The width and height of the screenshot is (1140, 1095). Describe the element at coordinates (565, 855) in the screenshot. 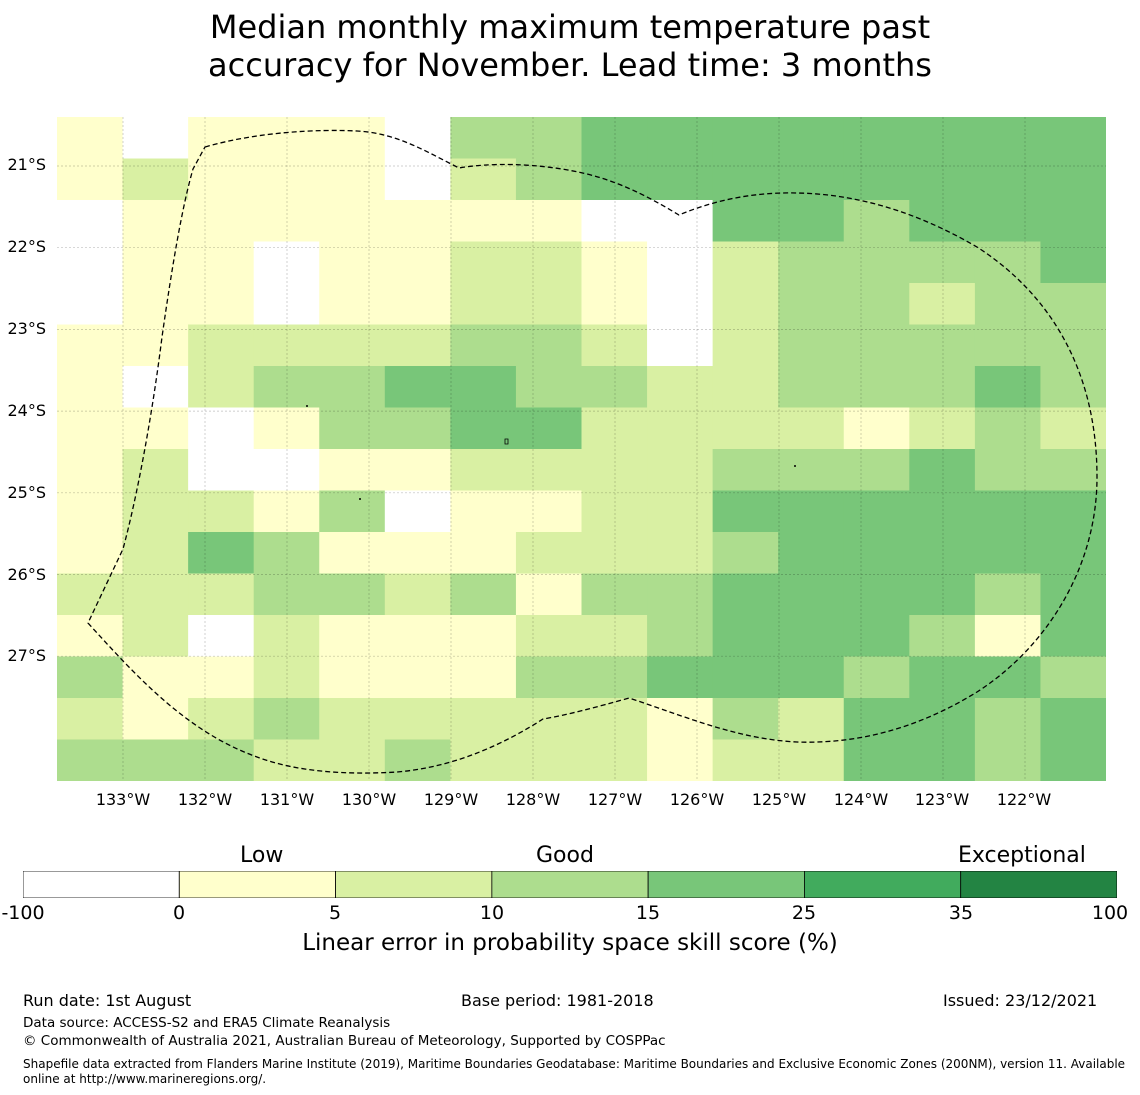

I see `colorbar-category-good: Good` at that location.